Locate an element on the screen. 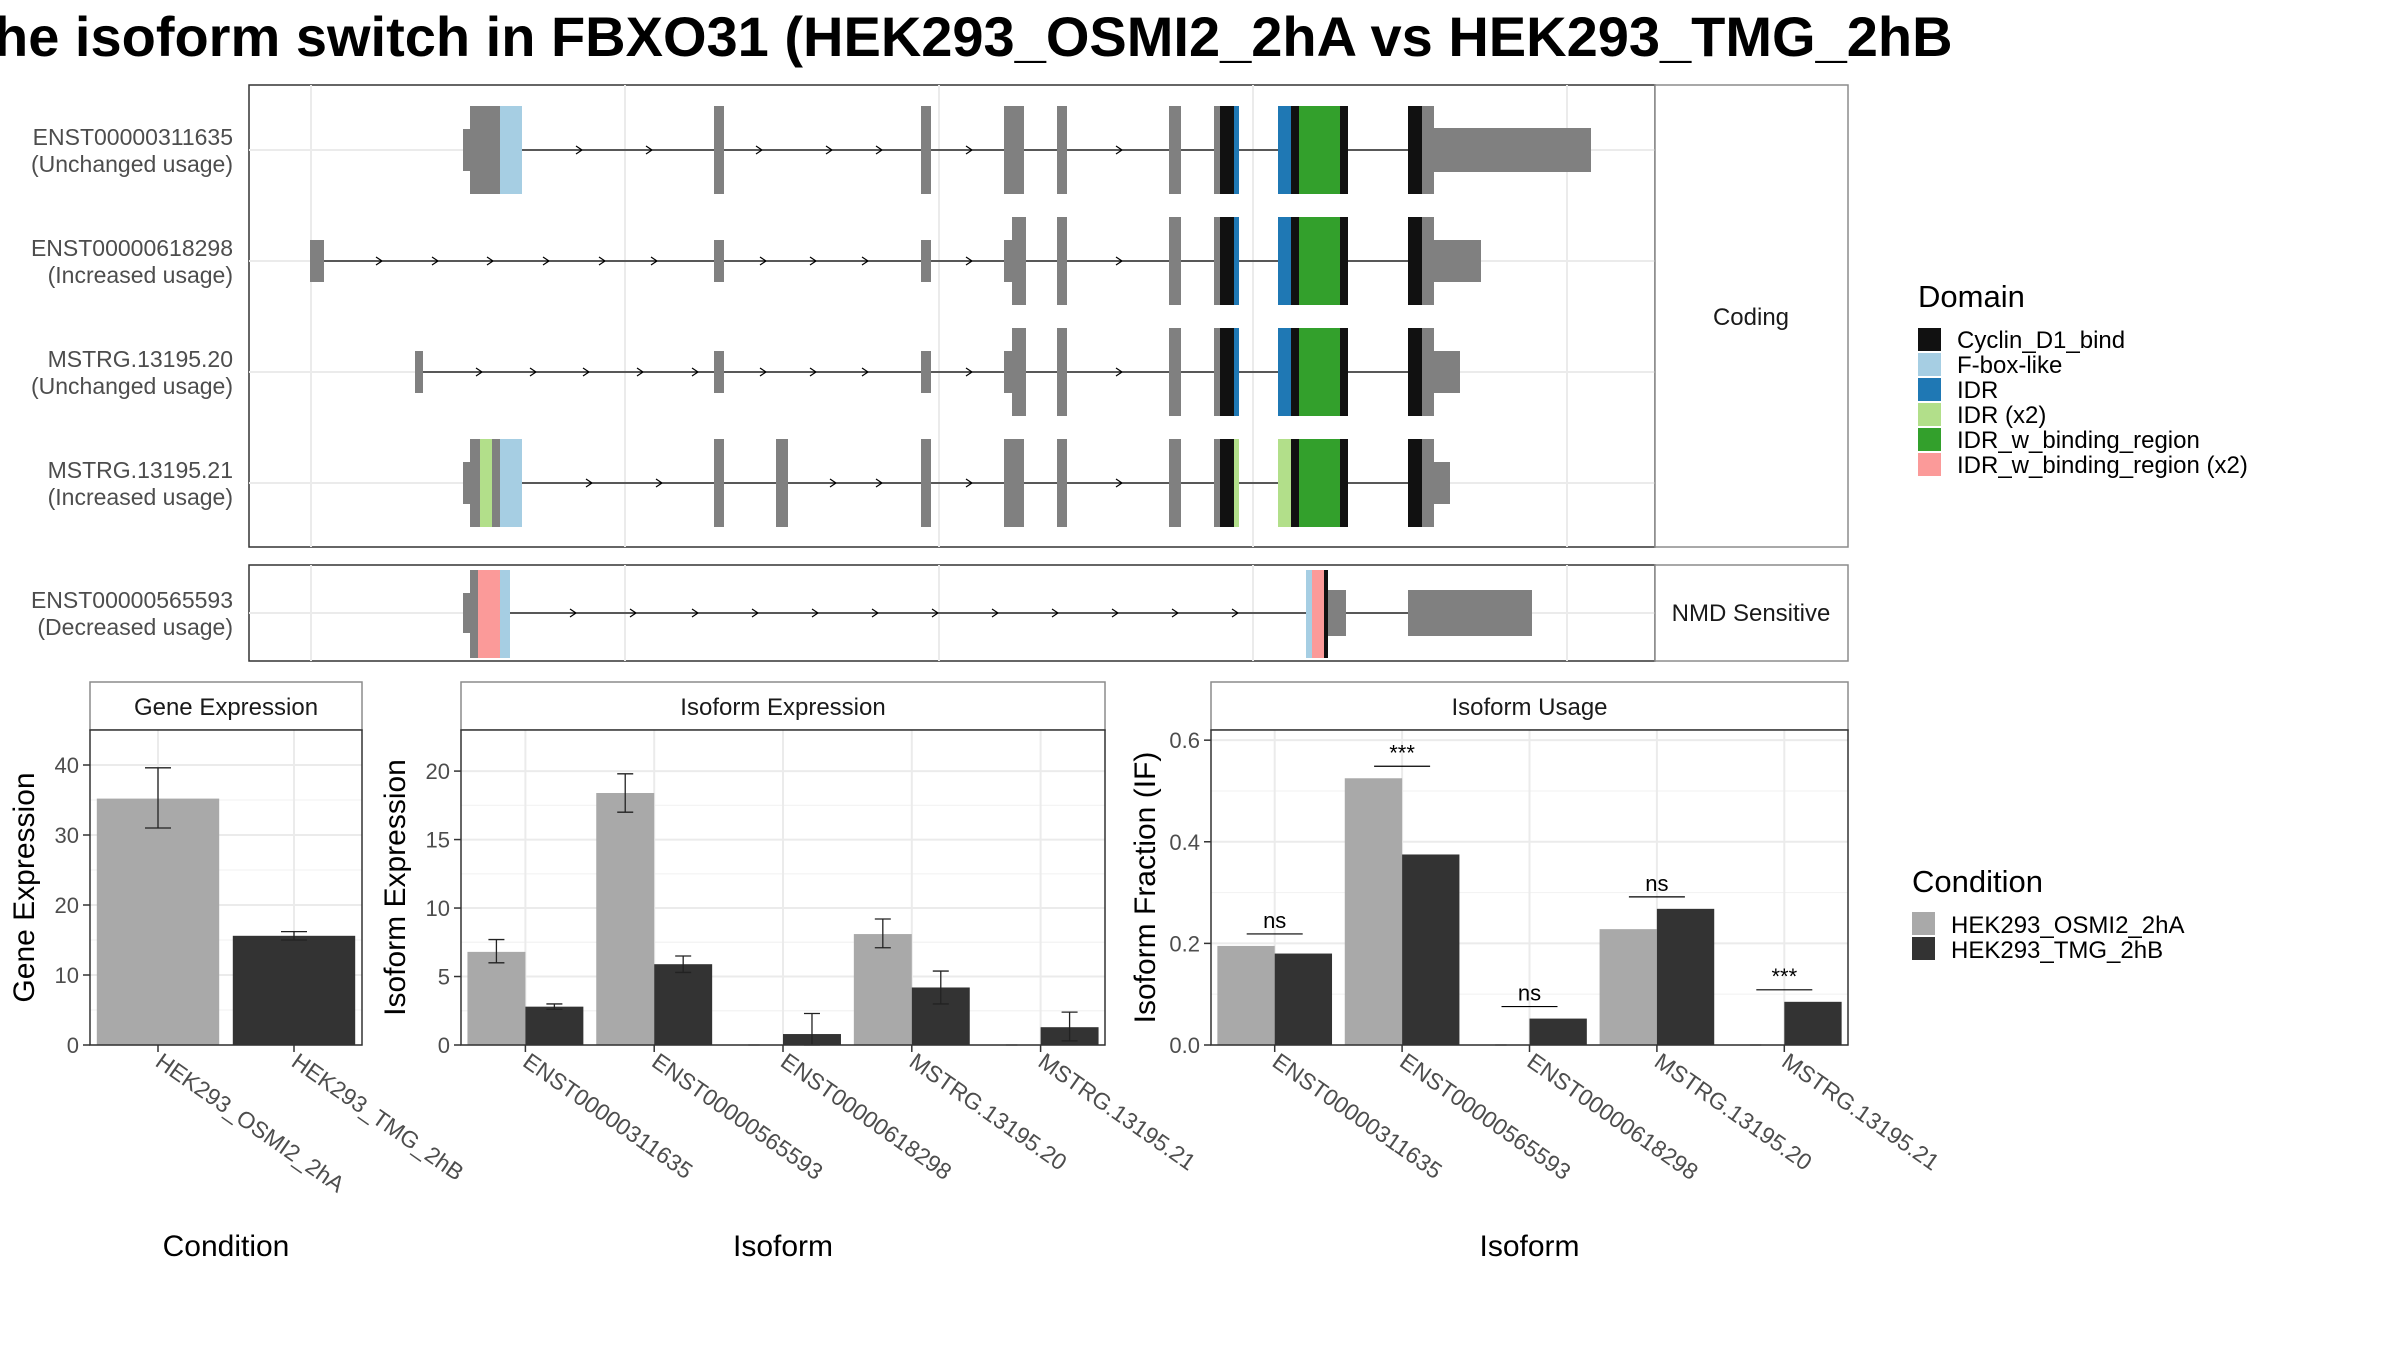 The image size is (2400, 1350). legend-key-idr-x2 is located at coordinates (1929, 414).